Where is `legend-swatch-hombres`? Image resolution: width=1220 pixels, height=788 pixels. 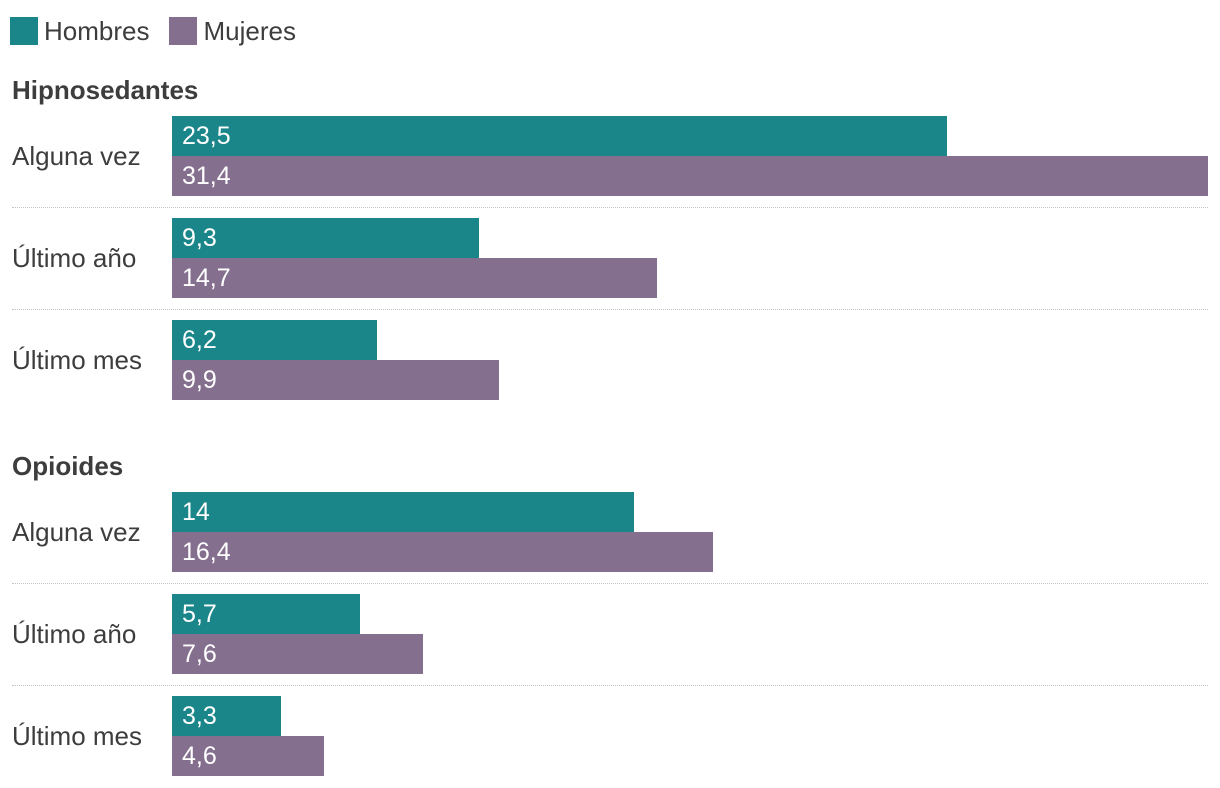 legend-swatch-hombres is located at coordinates (24, 31).